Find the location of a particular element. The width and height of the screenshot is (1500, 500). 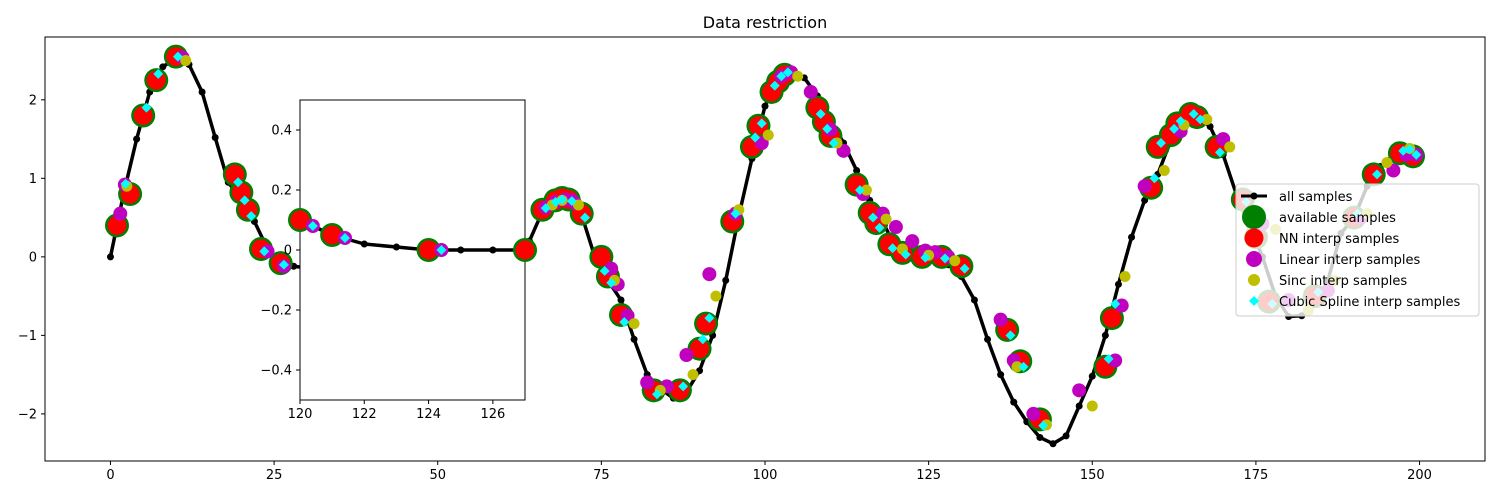

x-tick-label: 25 is located at coordinates (274, 475).